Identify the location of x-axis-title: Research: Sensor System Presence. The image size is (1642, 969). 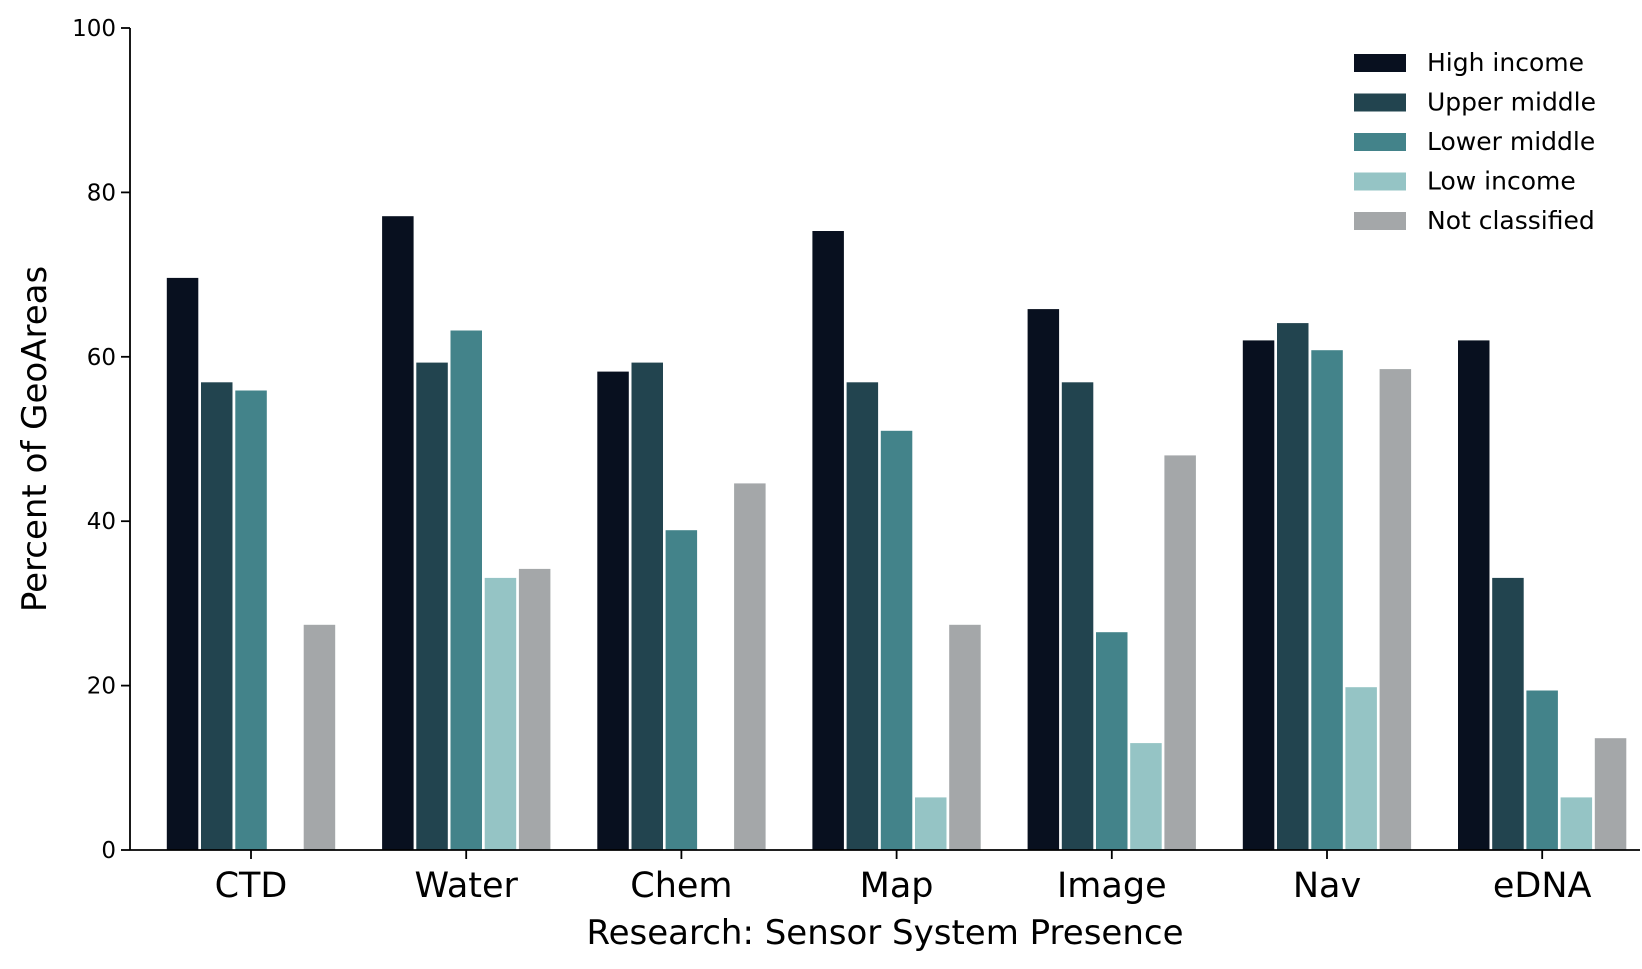
(884, 933).